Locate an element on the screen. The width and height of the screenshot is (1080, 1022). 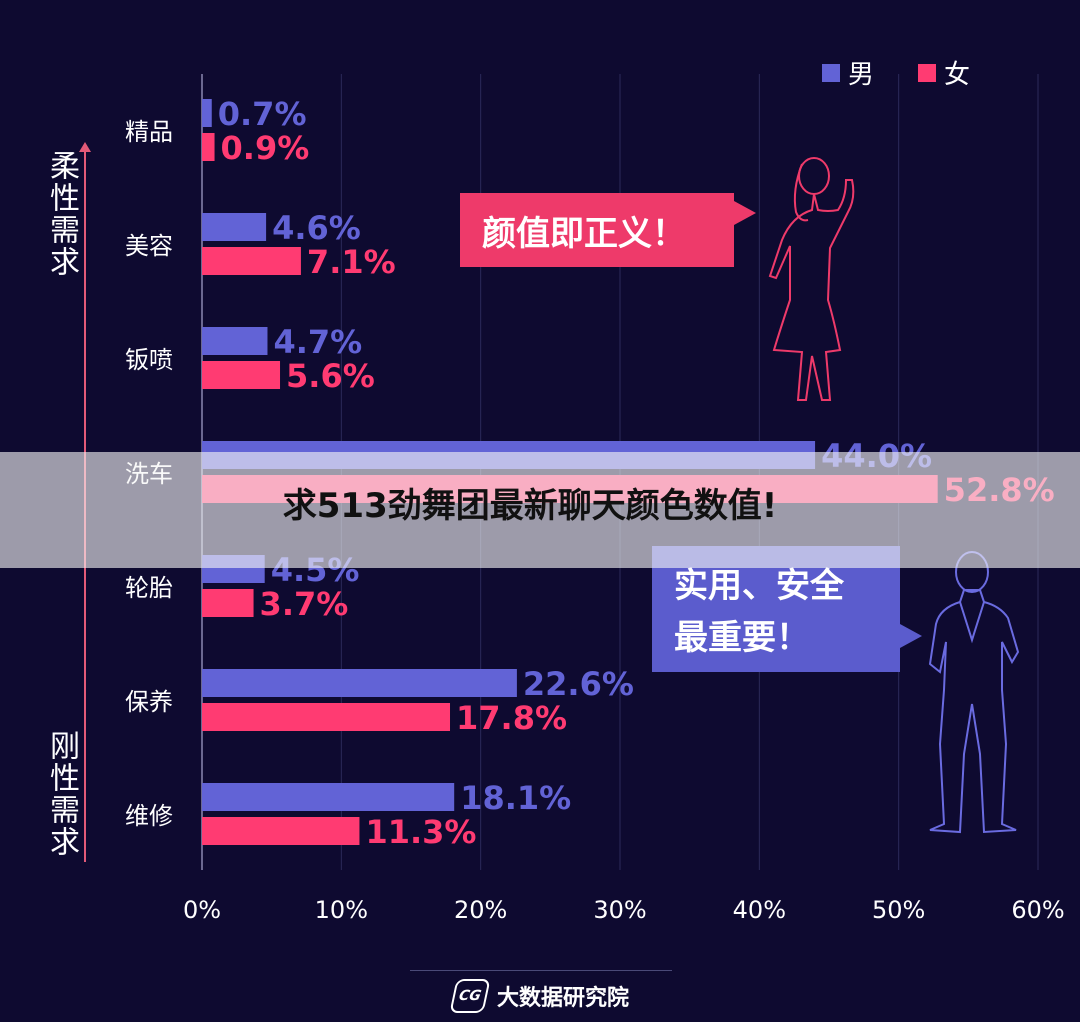
data-label-female: 0.9% is located at coordinates (265, 148).